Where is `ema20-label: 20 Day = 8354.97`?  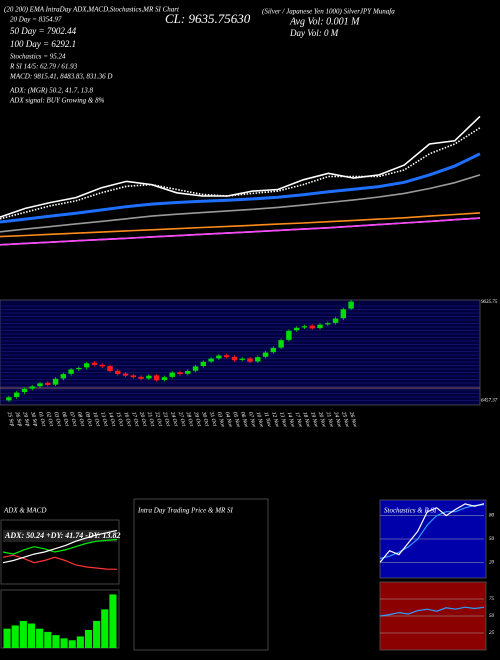 ema20-label: 20 Day = 8354.97 is located at coordinates (36, 20).